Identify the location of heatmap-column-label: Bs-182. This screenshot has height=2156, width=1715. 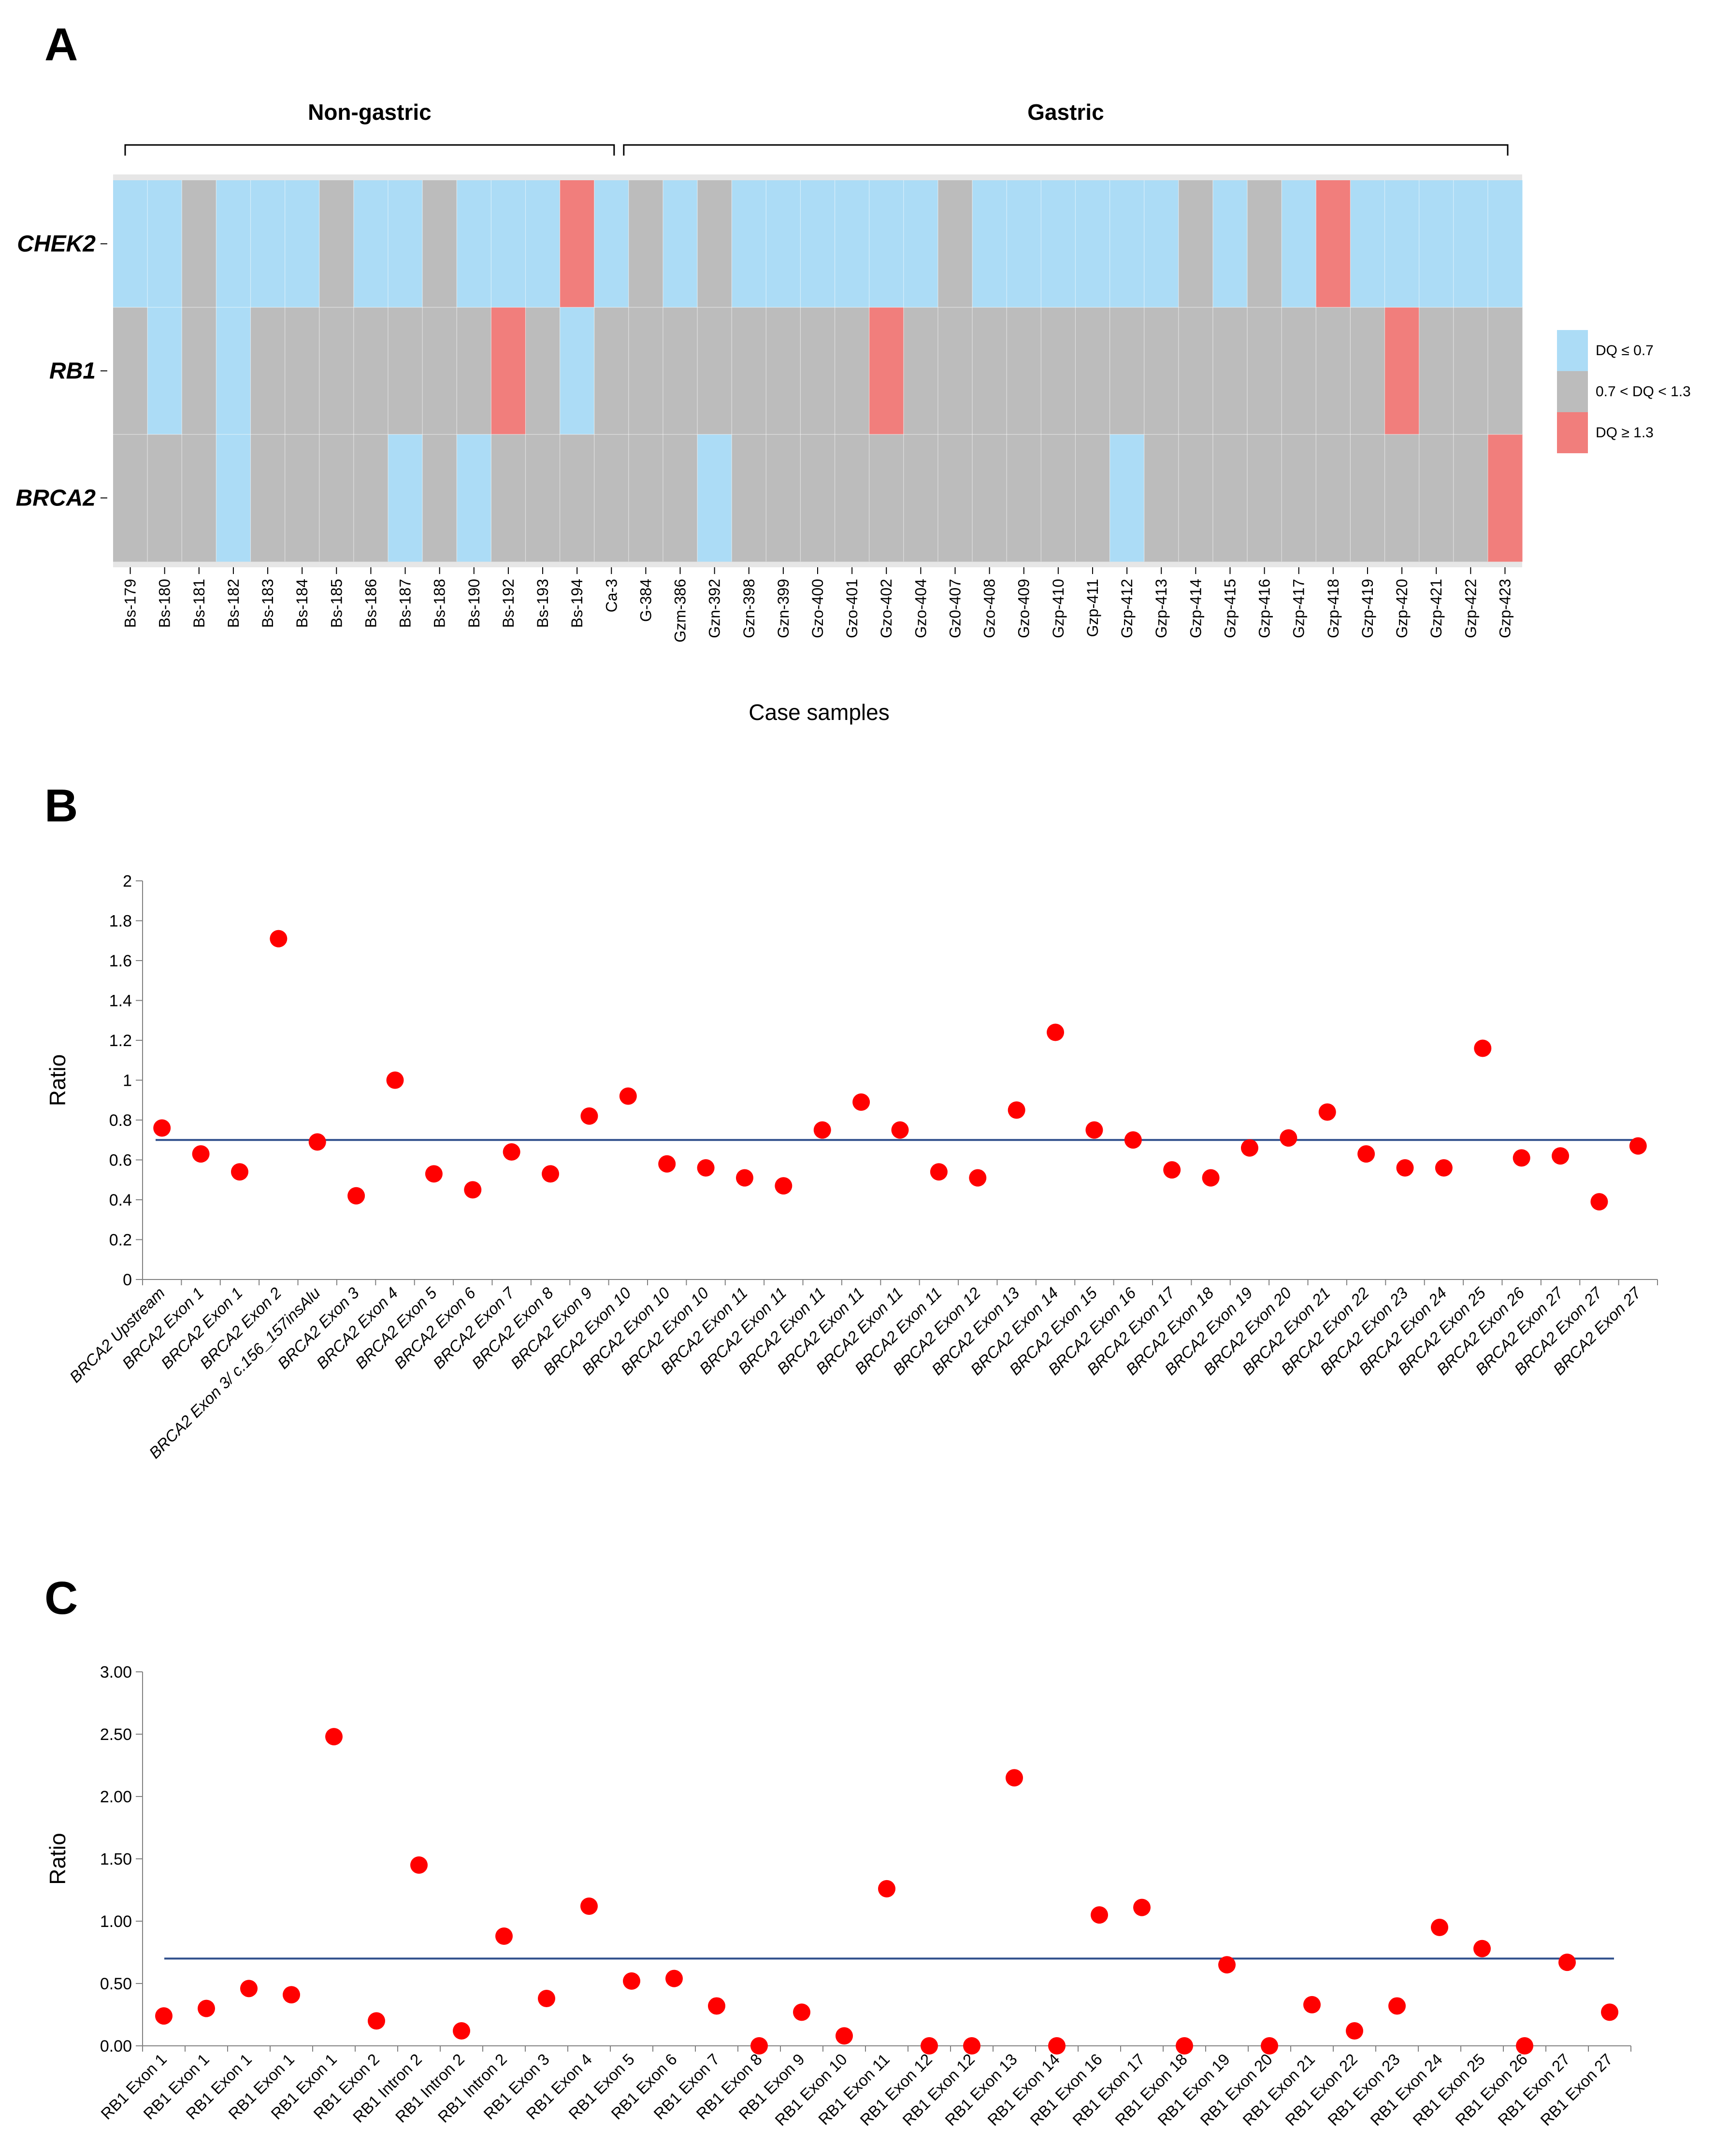
(233, 604).